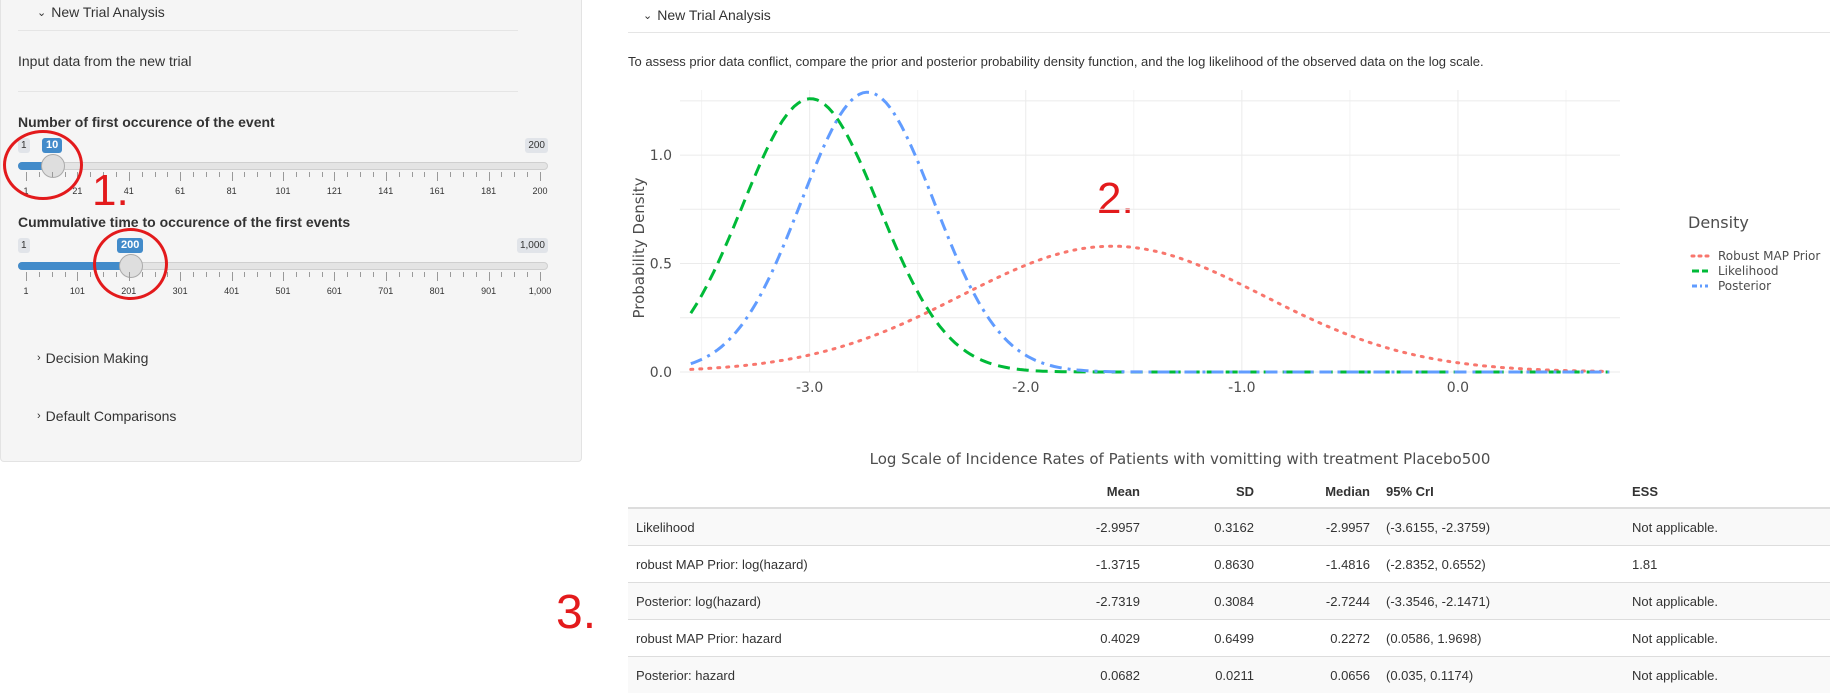  Describe the element at coordinates (1229, 492) in the screenshot. I see `table-header-row: Mean SD Median 95% CrI ESS` at that location.